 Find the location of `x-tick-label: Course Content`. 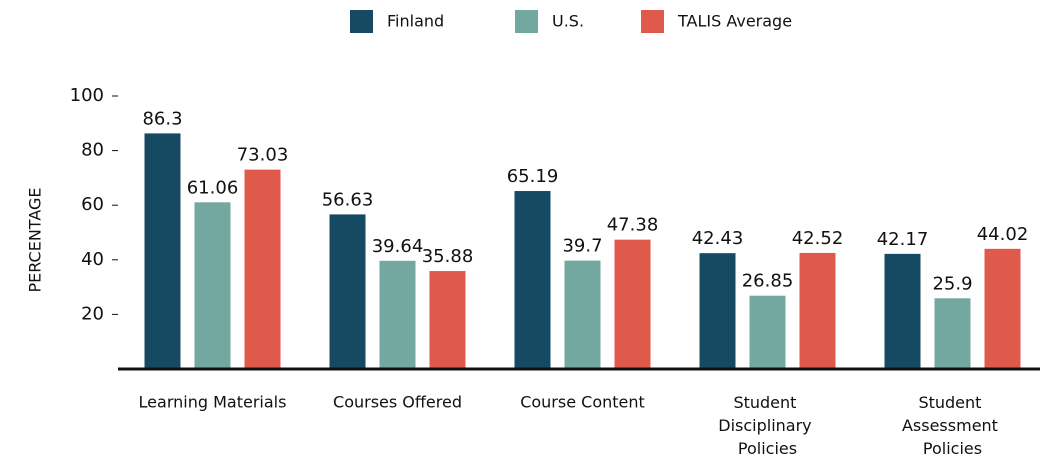

x-tick-label: Course Content is located at coordinates (582, 402).